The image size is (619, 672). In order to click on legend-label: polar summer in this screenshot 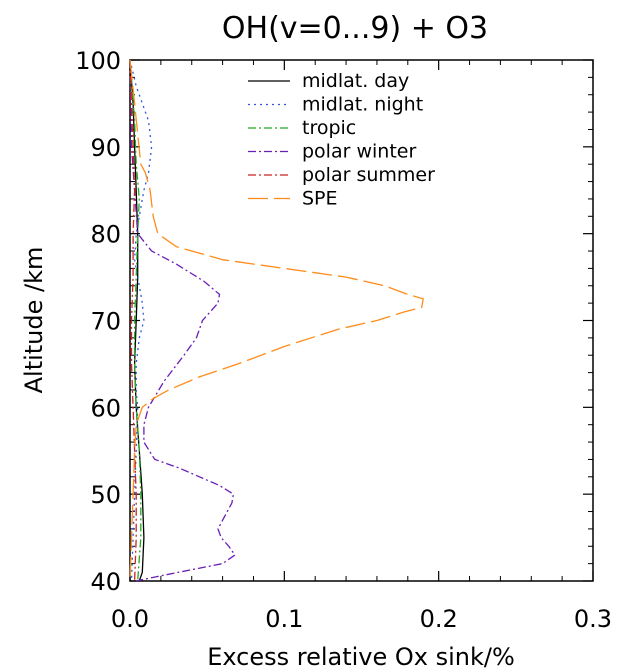, I will do `click(368, 175)`.